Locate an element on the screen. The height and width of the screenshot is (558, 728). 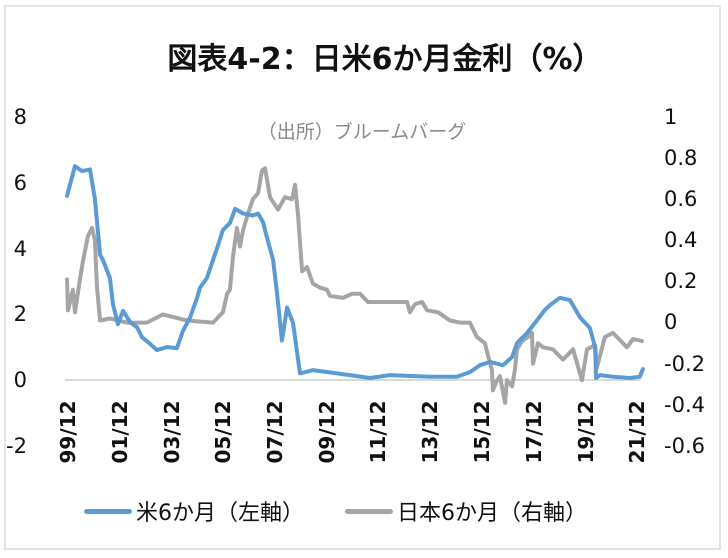
left-axis-tick: 8 is located at coordinates (20, 117).